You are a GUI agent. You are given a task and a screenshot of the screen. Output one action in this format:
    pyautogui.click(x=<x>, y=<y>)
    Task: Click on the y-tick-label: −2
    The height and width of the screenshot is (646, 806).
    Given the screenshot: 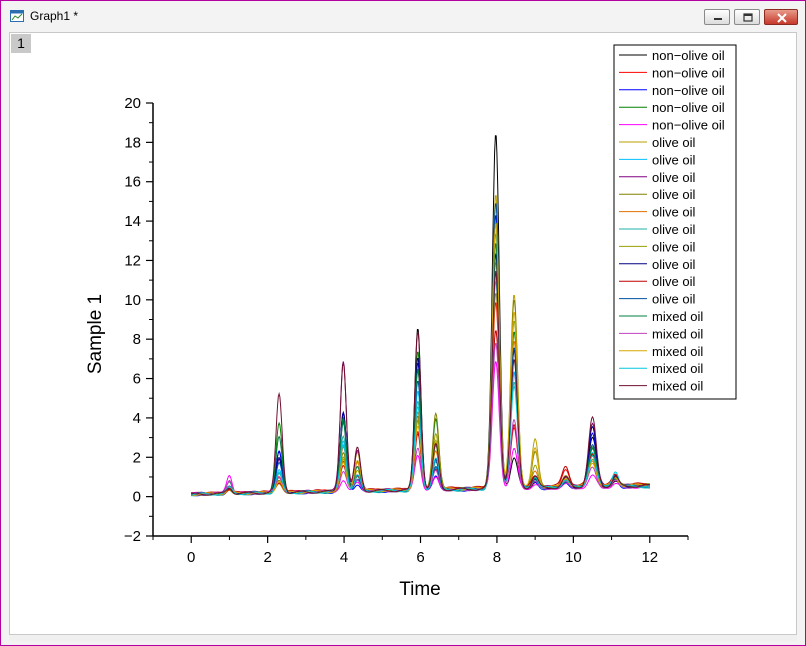 What is the action you would take?
    pyautogui.click(x=132, y=536)
    